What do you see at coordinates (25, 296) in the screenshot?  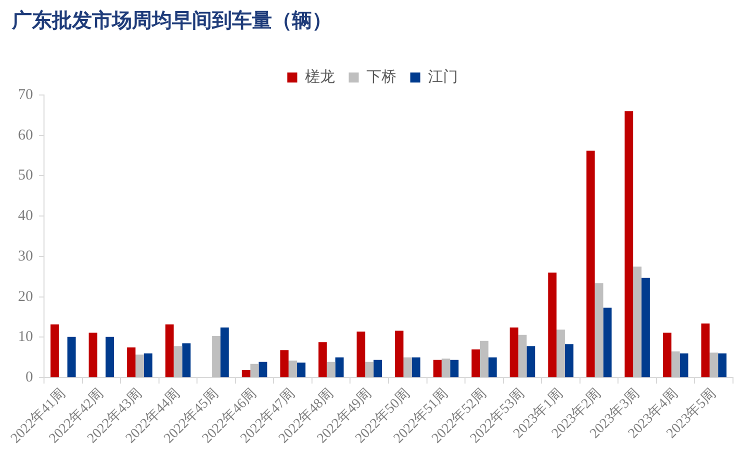 I see `y-tick-label: 20` at bounding box center [25, 296].